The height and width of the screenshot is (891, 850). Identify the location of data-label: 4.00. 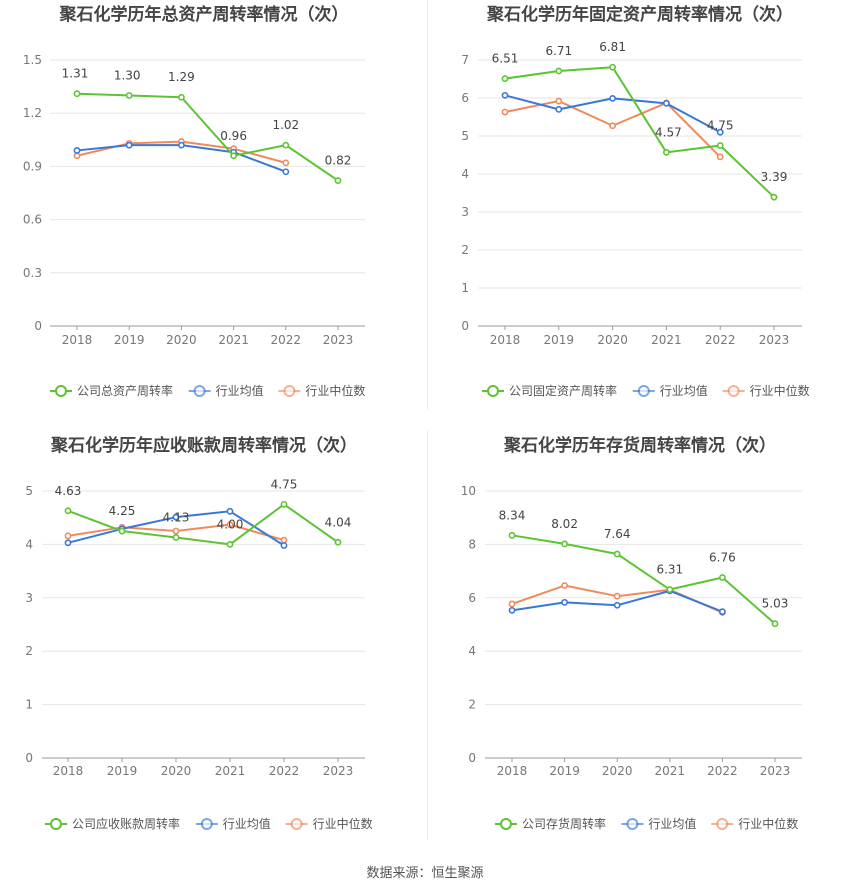
(230, 524).